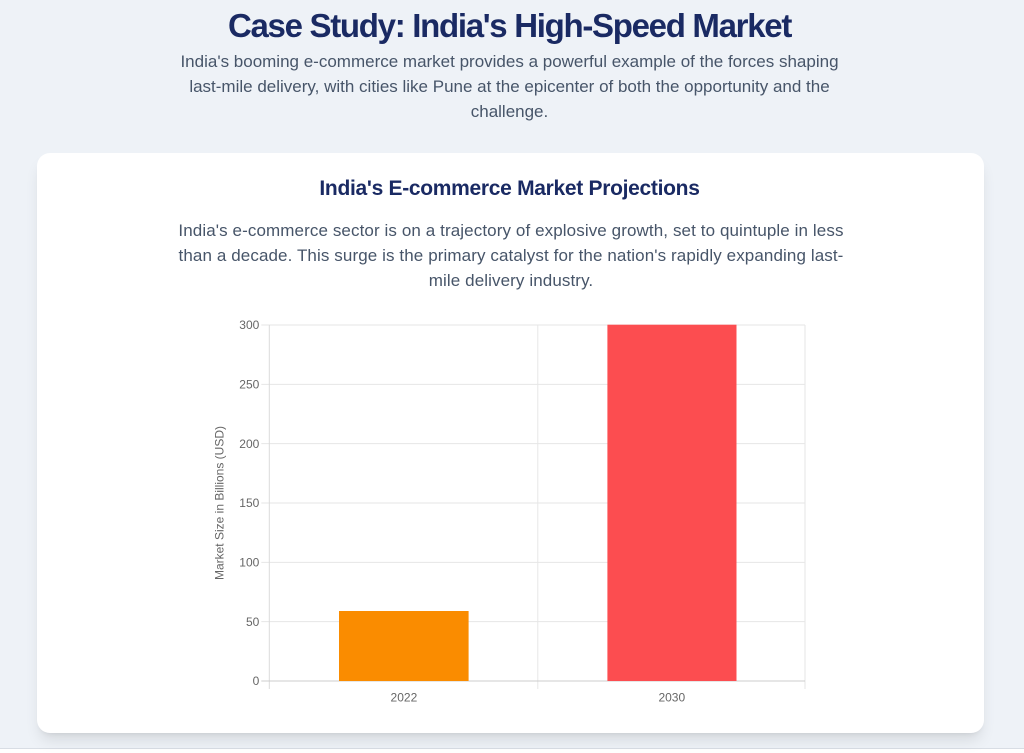  Describe the element at coordinates (249, 563) in the screenshot. I see `svg-text: 100` at that location.